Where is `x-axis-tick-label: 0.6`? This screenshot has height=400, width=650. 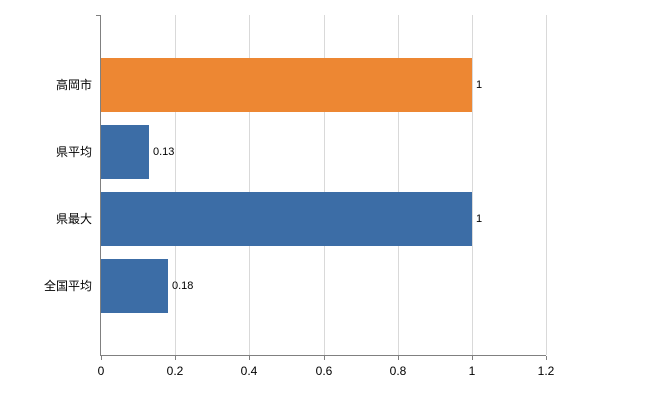 x-axis-tick-label: 0.6 is located at coordinates (324, 371).